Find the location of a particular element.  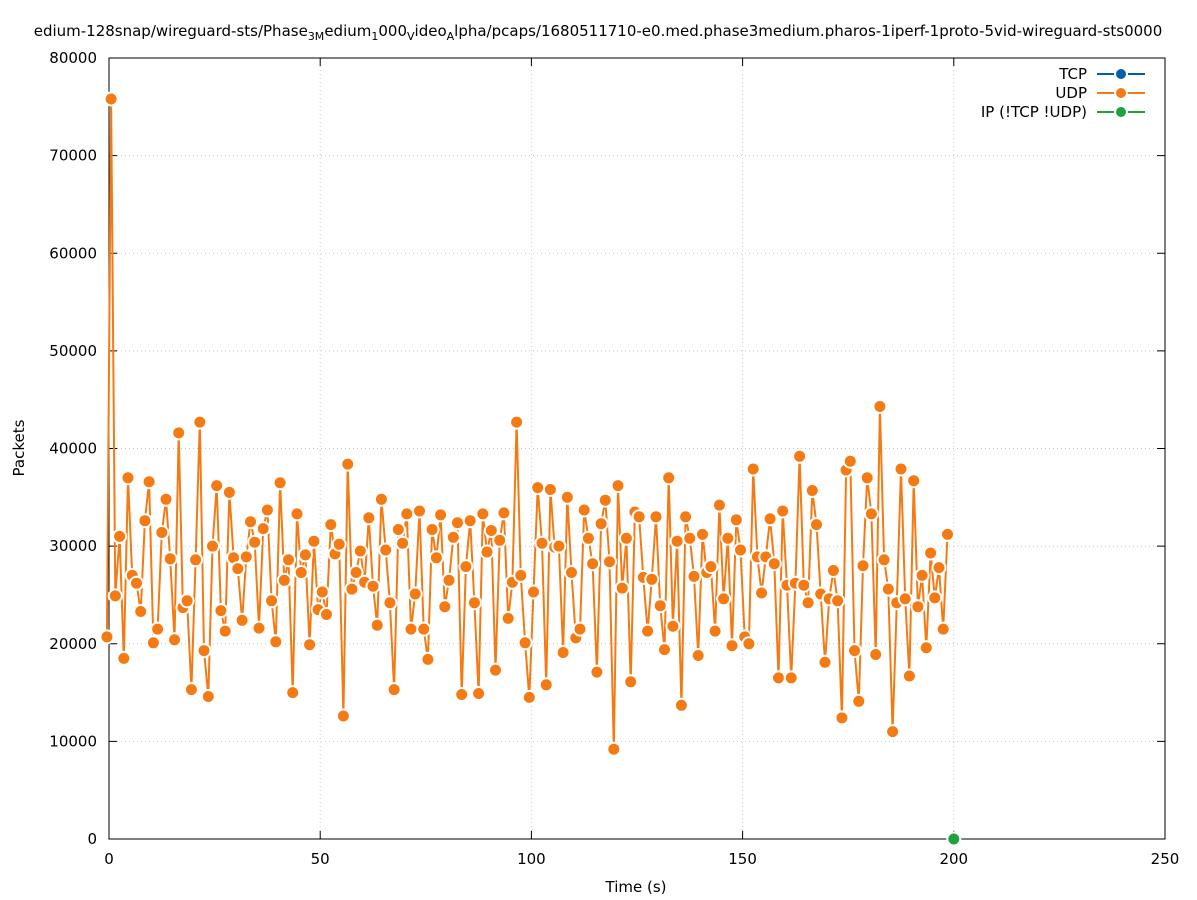

y-tick-label: 0 is located at coordinates (92, 839).